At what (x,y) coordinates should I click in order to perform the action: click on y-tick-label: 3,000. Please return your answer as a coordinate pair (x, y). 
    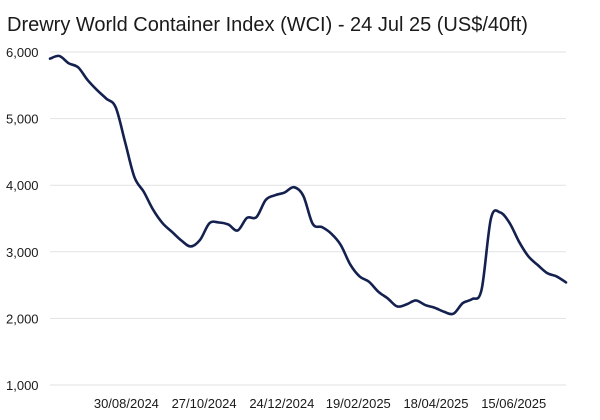
    Looking at the image, I should click on (22, 252).